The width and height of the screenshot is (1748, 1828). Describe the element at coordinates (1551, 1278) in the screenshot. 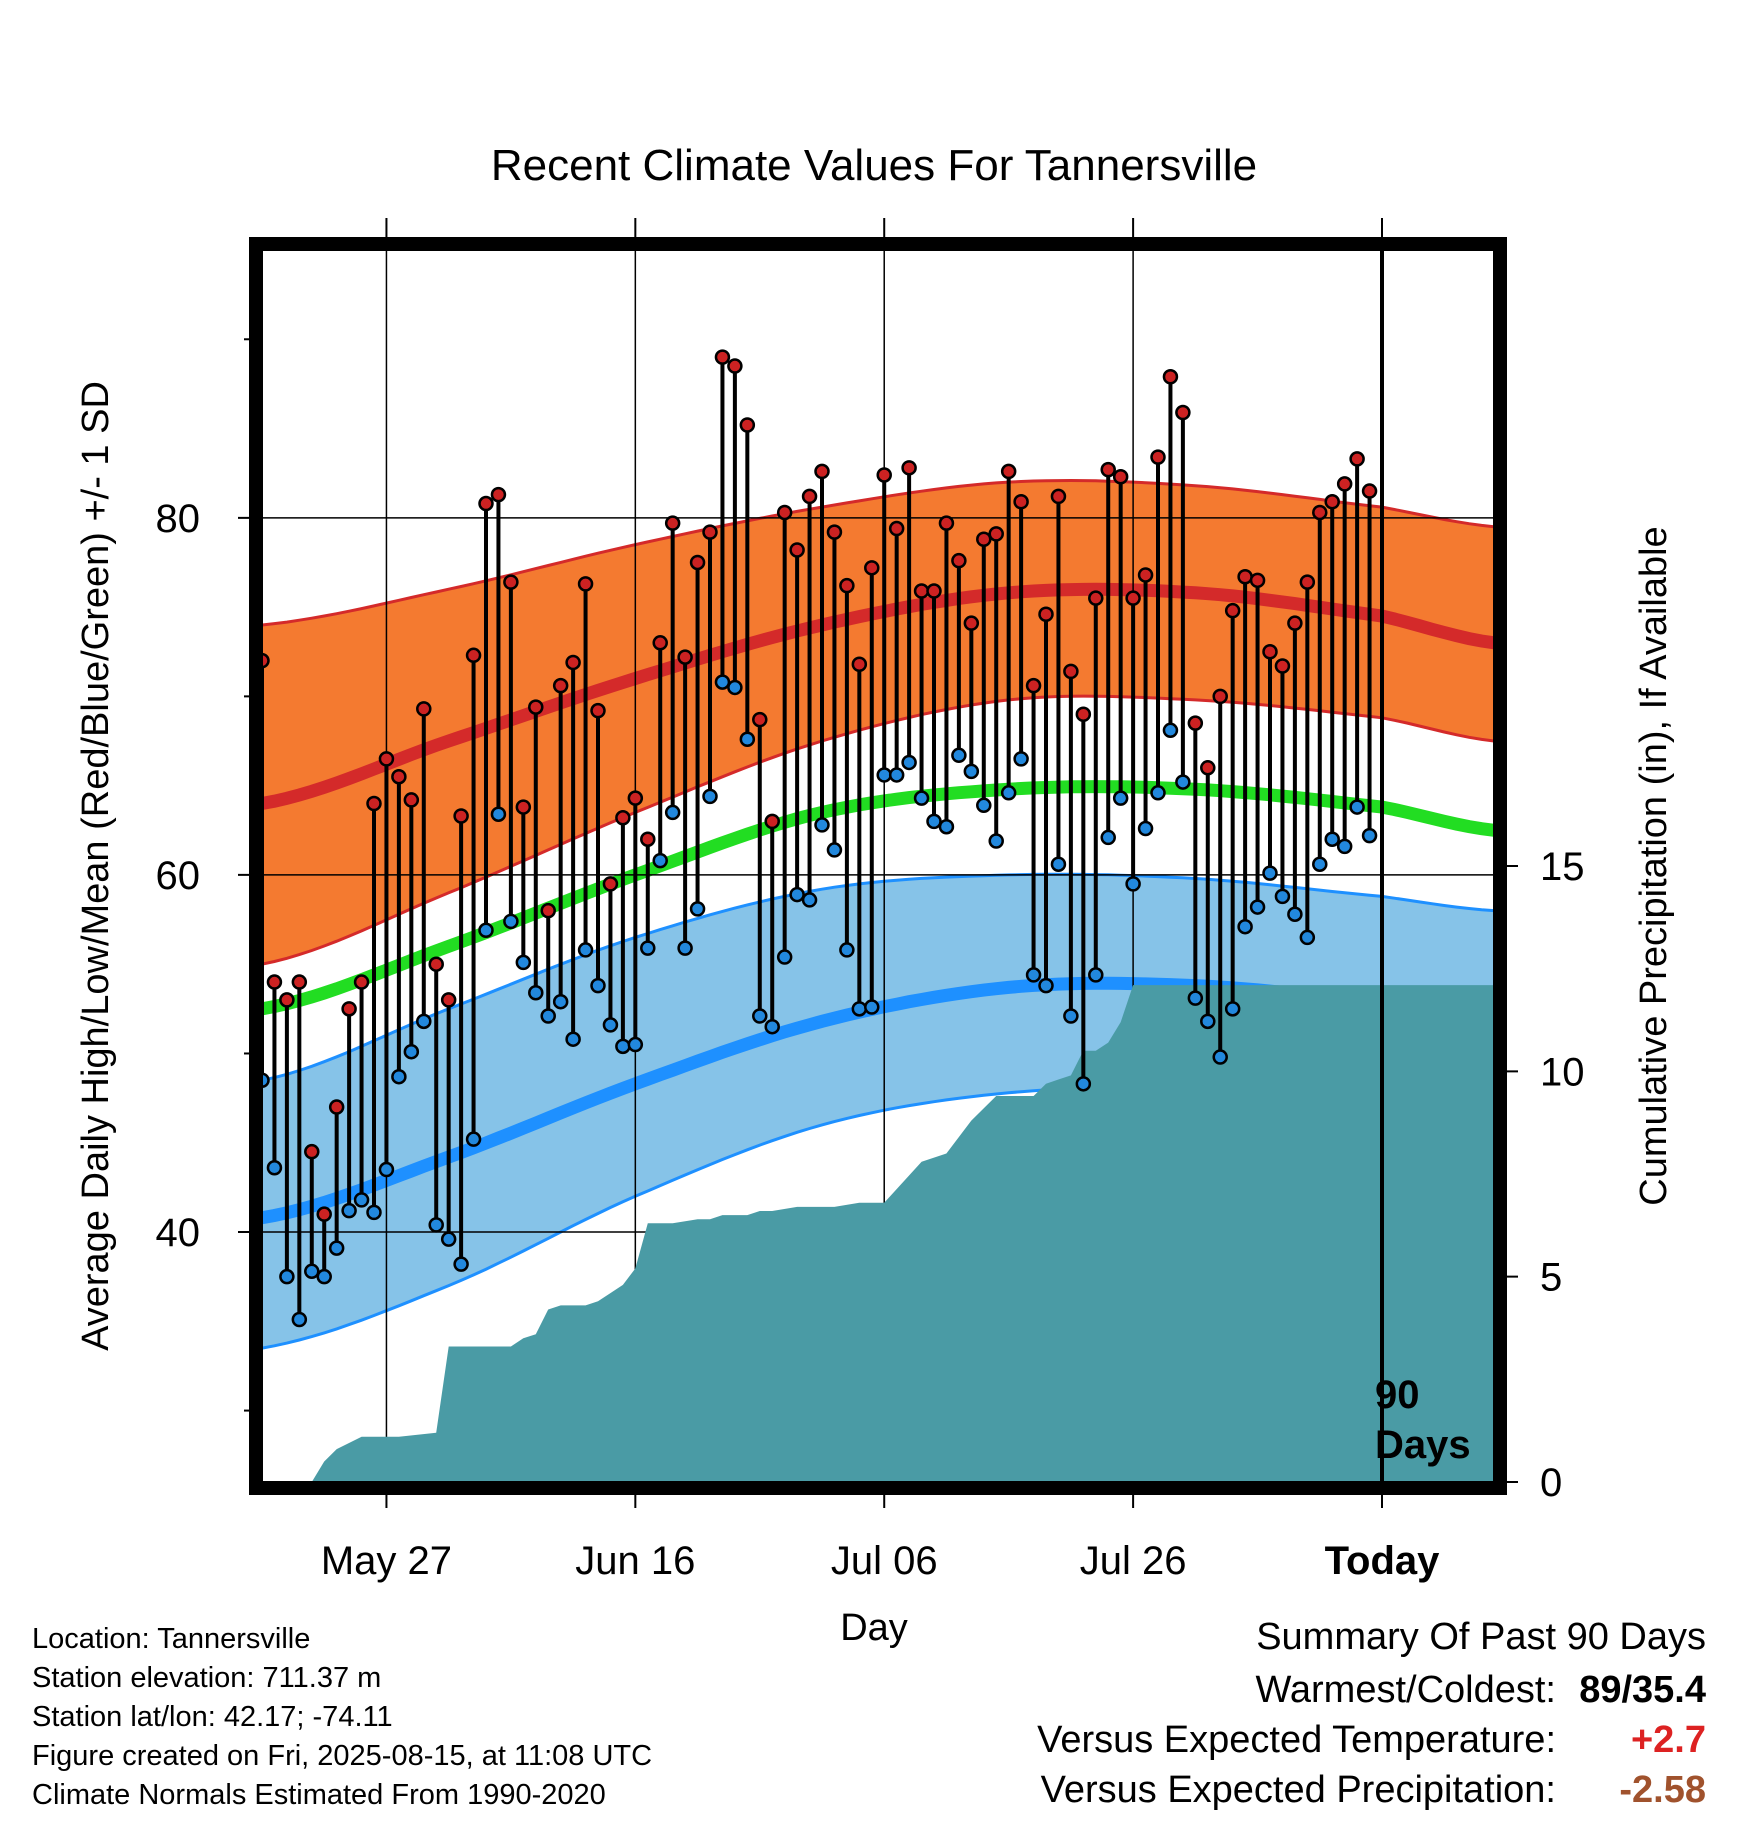

I see `right-tick-label: 5` at that location.